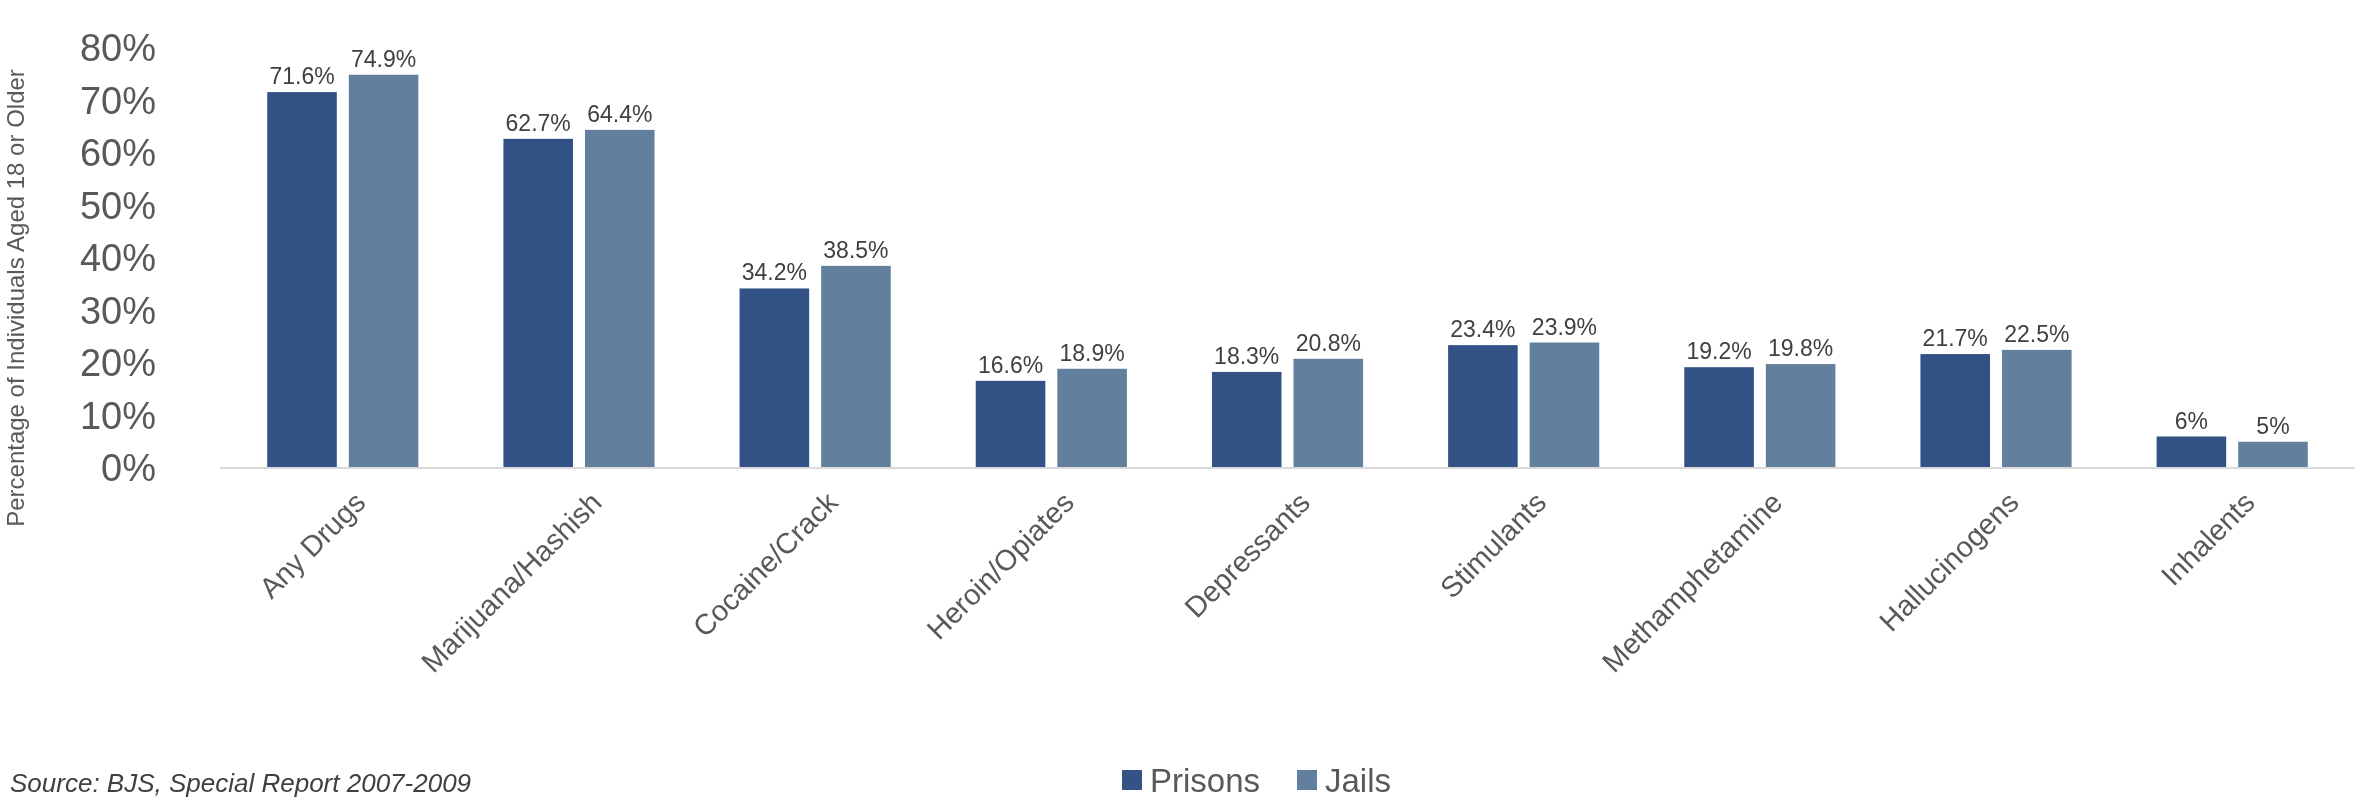 The image size is (2374, 801). I want to click on legend-label: Prisons, so click(1205, 780).